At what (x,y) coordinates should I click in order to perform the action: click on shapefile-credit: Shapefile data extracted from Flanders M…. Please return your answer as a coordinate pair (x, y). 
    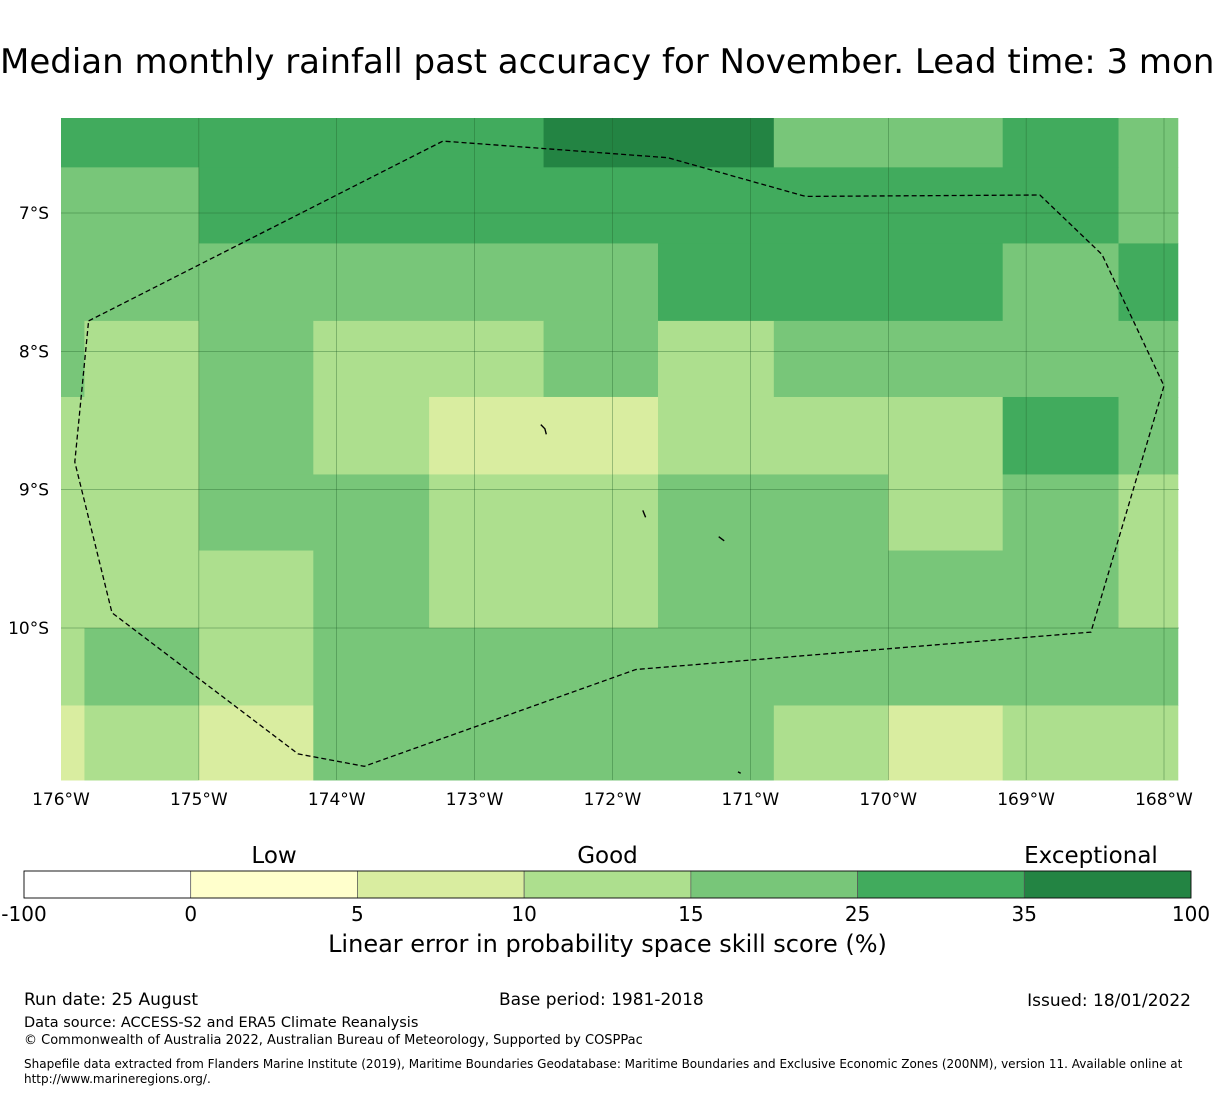
    Looking at the image, I should click on (603, 1071).